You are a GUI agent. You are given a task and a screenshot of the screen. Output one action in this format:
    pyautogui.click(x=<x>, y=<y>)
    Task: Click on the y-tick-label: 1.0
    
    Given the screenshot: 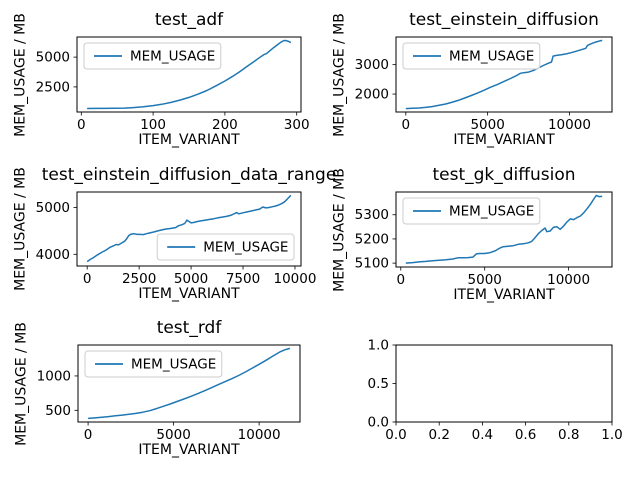 What is the action you would take?
    pyautogui.click(x=378, y=346)
    